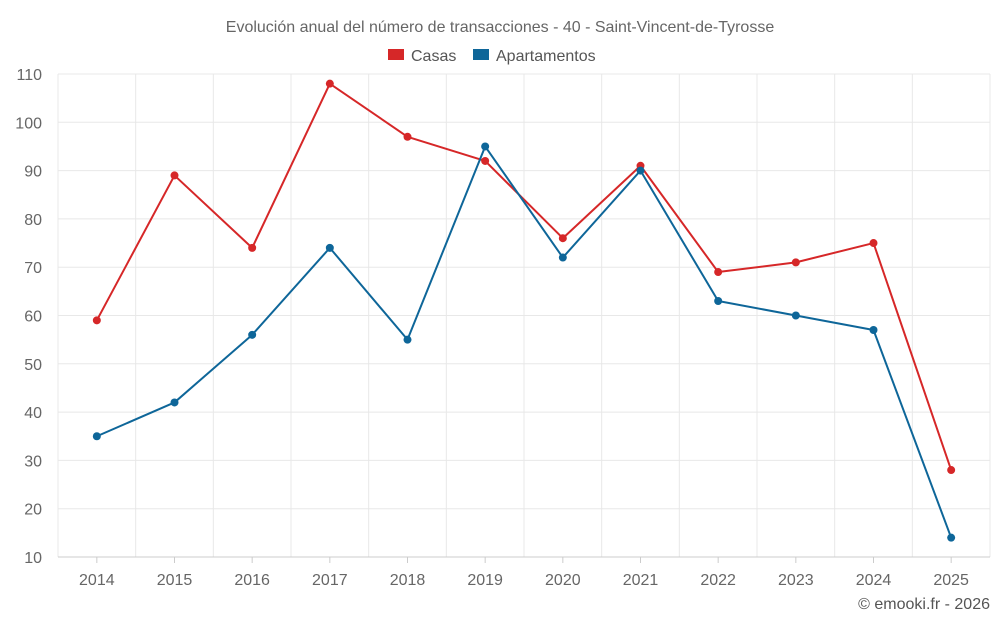 The image size is (1000, 625). What do you see at coordinates (97, 580) in the screenshot?
I see `x-tick-label: 2014` at bounding box center [97, 580].